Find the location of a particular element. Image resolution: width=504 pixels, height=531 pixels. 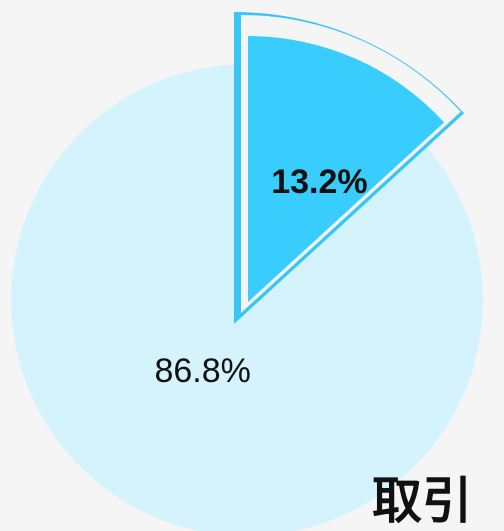

data-label: 13.2% is located at coordinates (319, 182).